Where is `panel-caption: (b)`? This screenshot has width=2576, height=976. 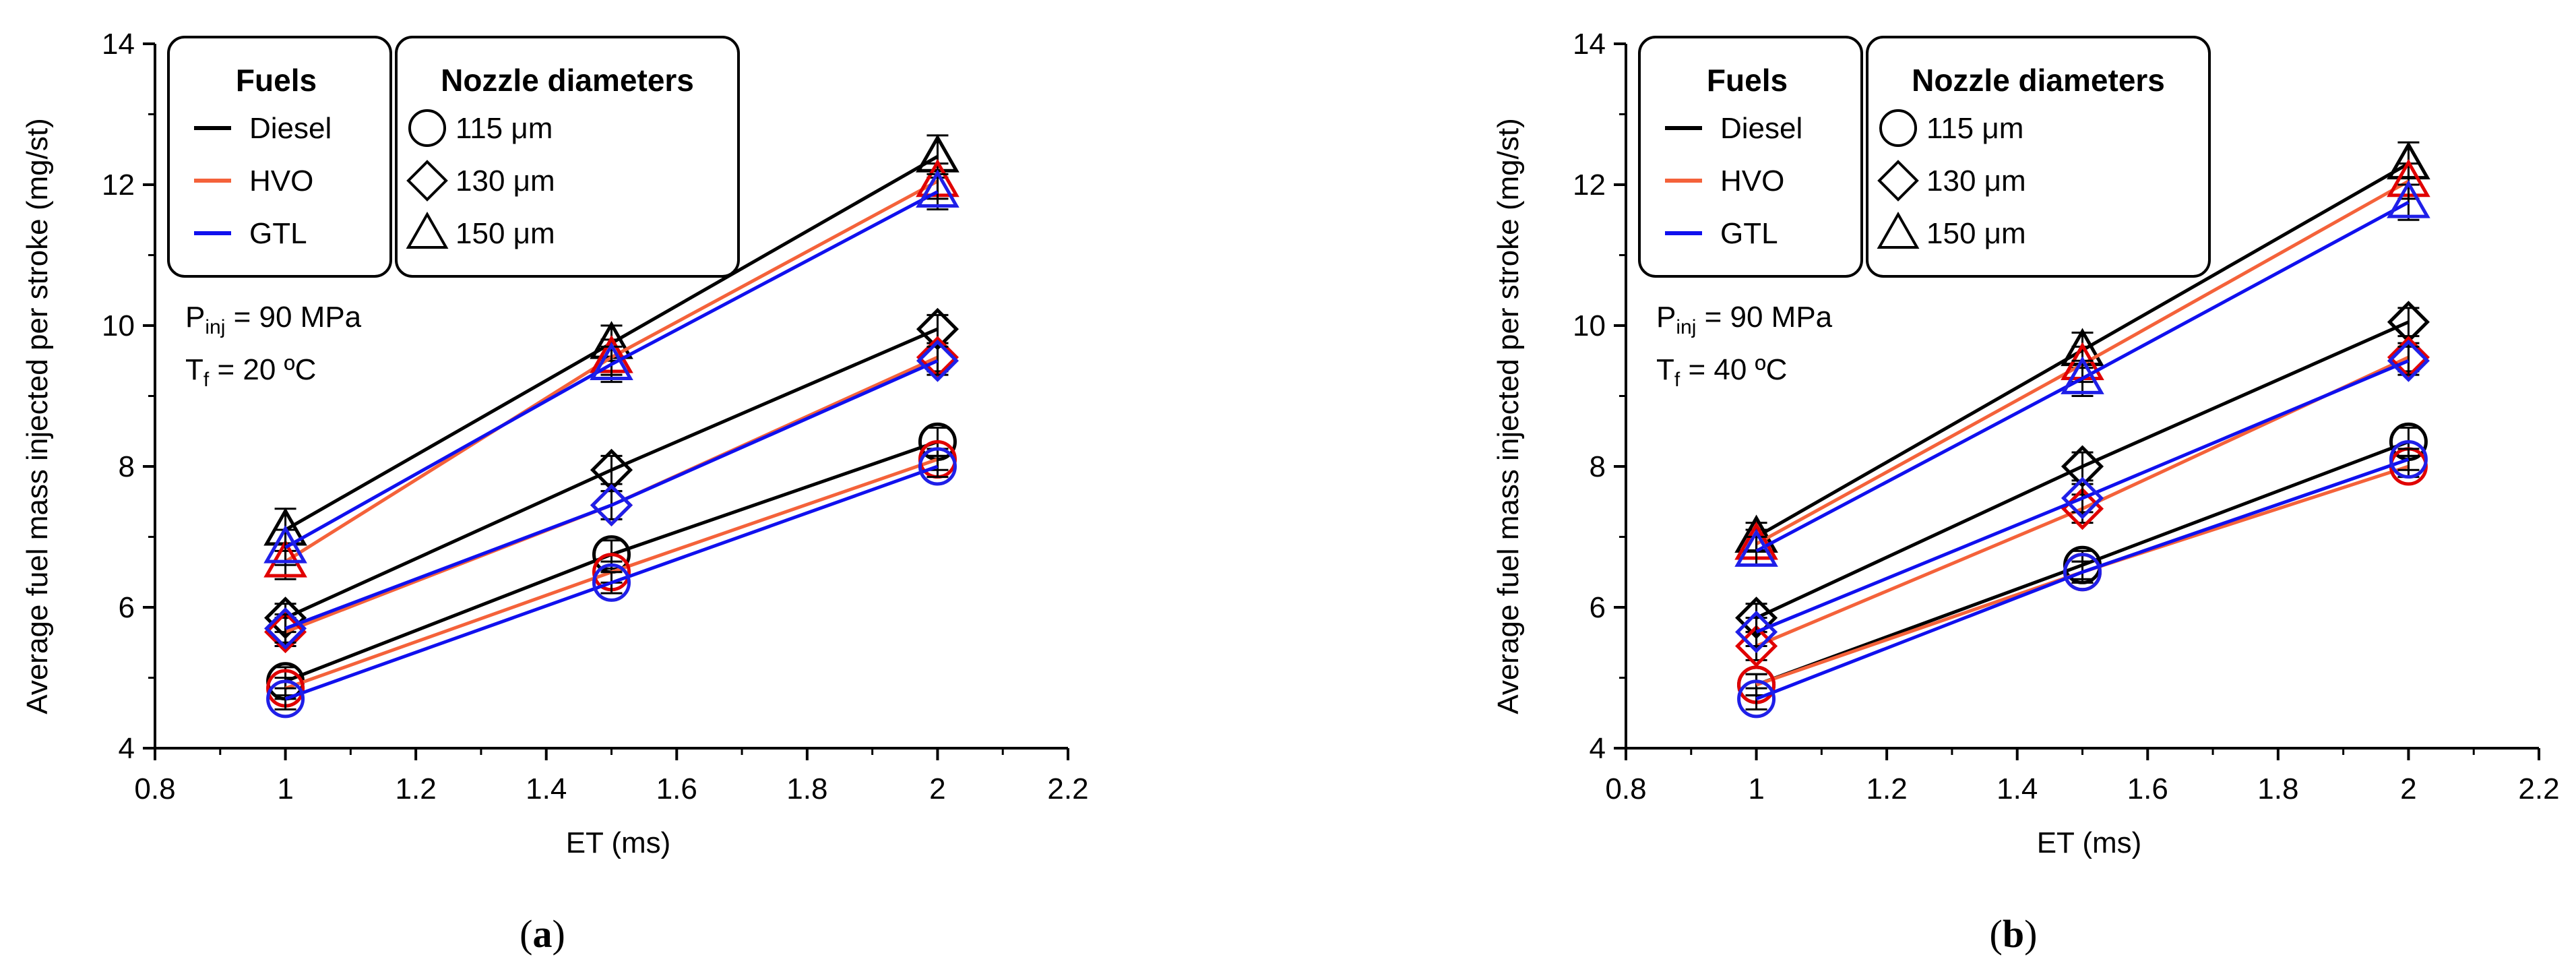 panel-caption: (b) is located at coordinates (2014, 934).